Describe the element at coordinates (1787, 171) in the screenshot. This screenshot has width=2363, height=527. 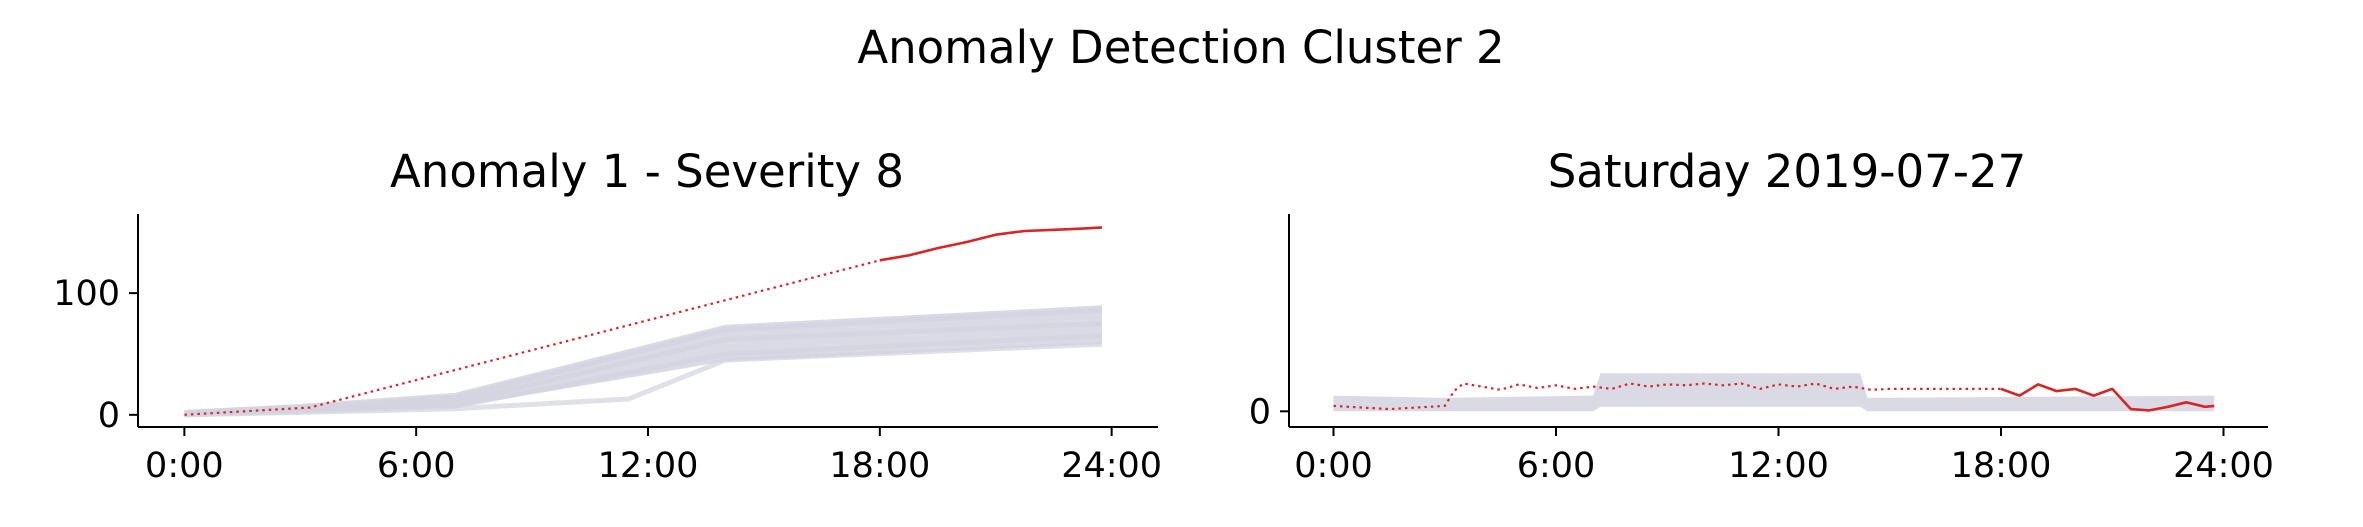
I see `panel-title: Saturday 2019-07-27` at that location.